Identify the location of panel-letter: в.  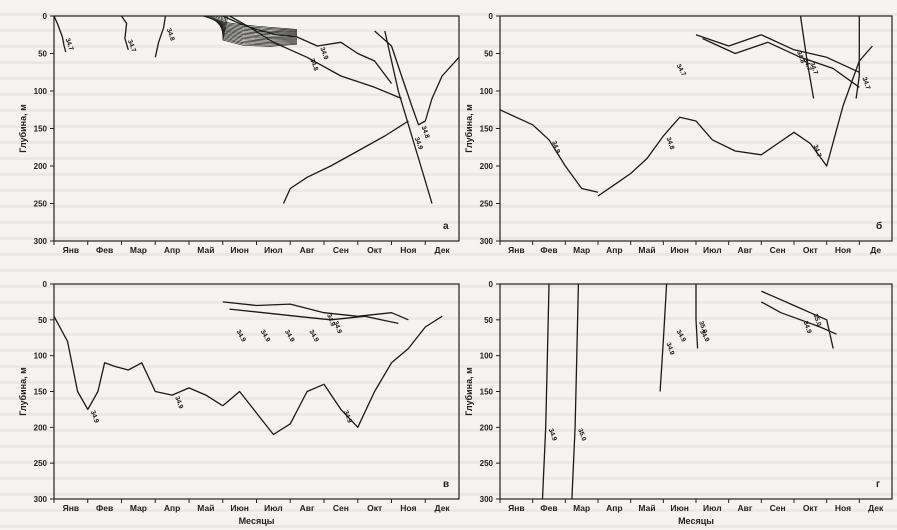
(446, 484).